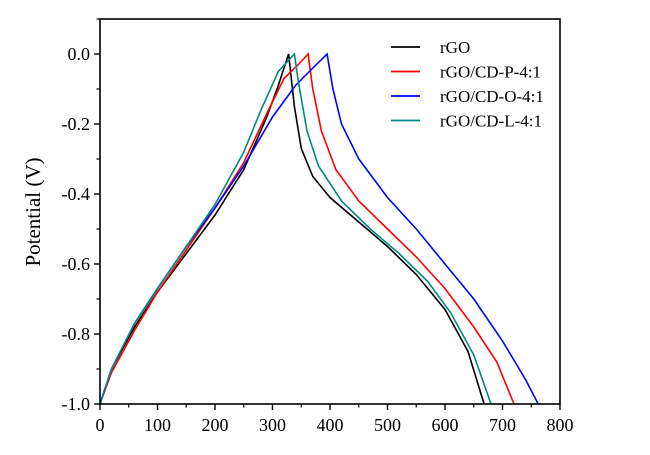 The height and width of the screenshot is (455, 650). What do you see at coordinates (157, 425) in the screenshot?
I see `x-tick-label: 100` at bounding box center [157, 425].